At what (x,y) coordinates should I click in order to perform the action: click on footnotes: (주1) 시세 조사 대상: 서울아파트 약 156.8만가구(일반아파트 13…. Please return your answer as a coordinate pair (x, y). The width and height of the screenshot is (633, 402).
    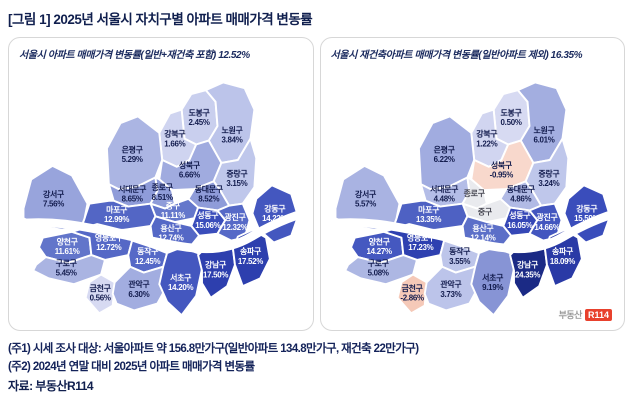
    Looking at the image, I should click on (316, 358).